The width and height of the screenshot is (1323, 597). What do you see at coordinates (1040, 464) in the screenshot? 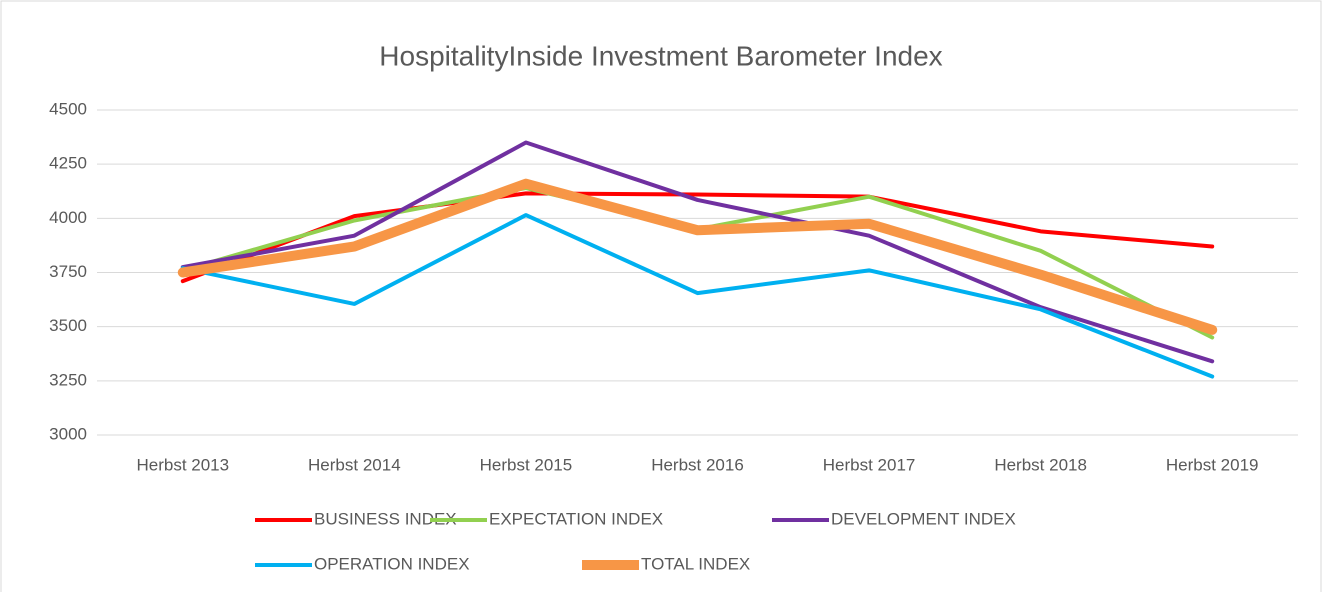
I see `x-tick-label: Herbst 2018` at bounding box center [1040, 464].